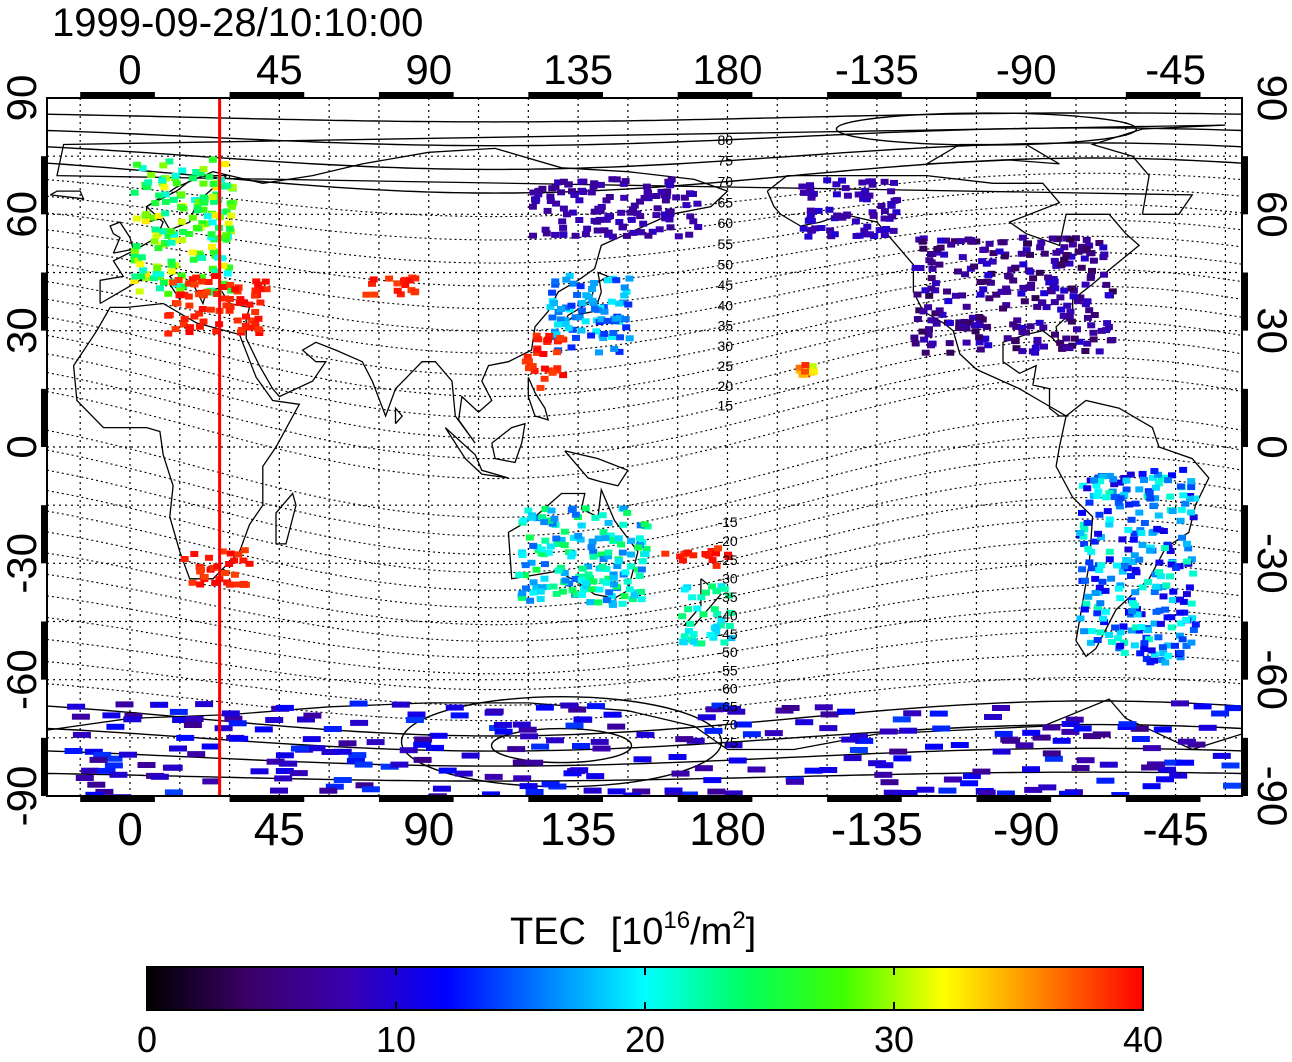 This screenshot has height=1062, width=1292. Describe the element at coordinates (117, 95) in the screenshot. I see `frame-bar` at that location.